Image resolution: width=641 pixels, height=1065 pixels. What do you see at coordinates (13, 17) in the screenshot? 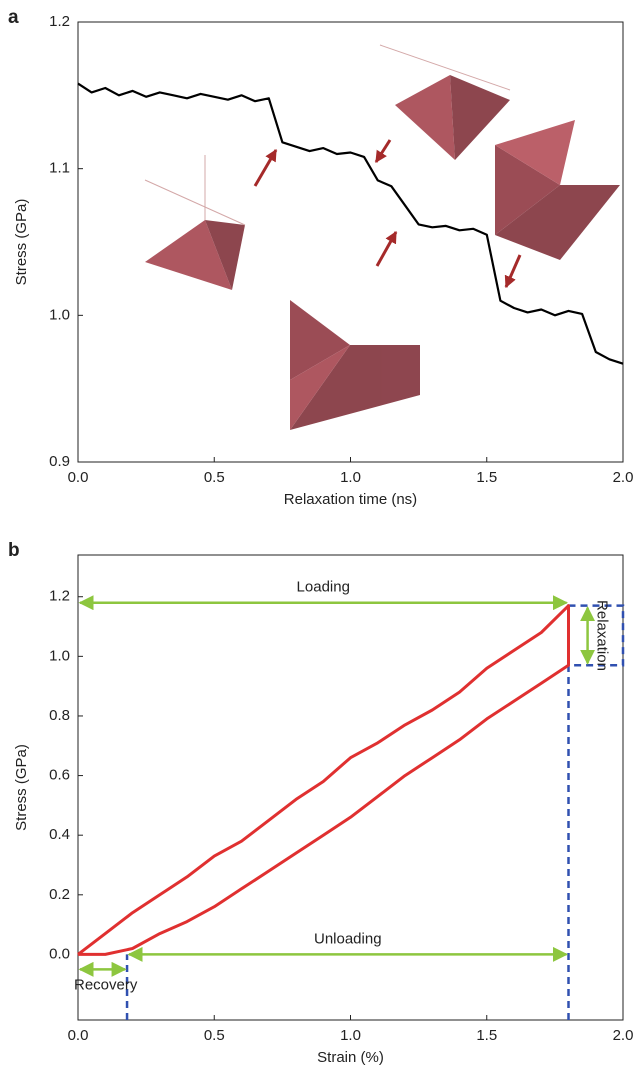
I see `panel-label: a` at bounding box center [13, 17].